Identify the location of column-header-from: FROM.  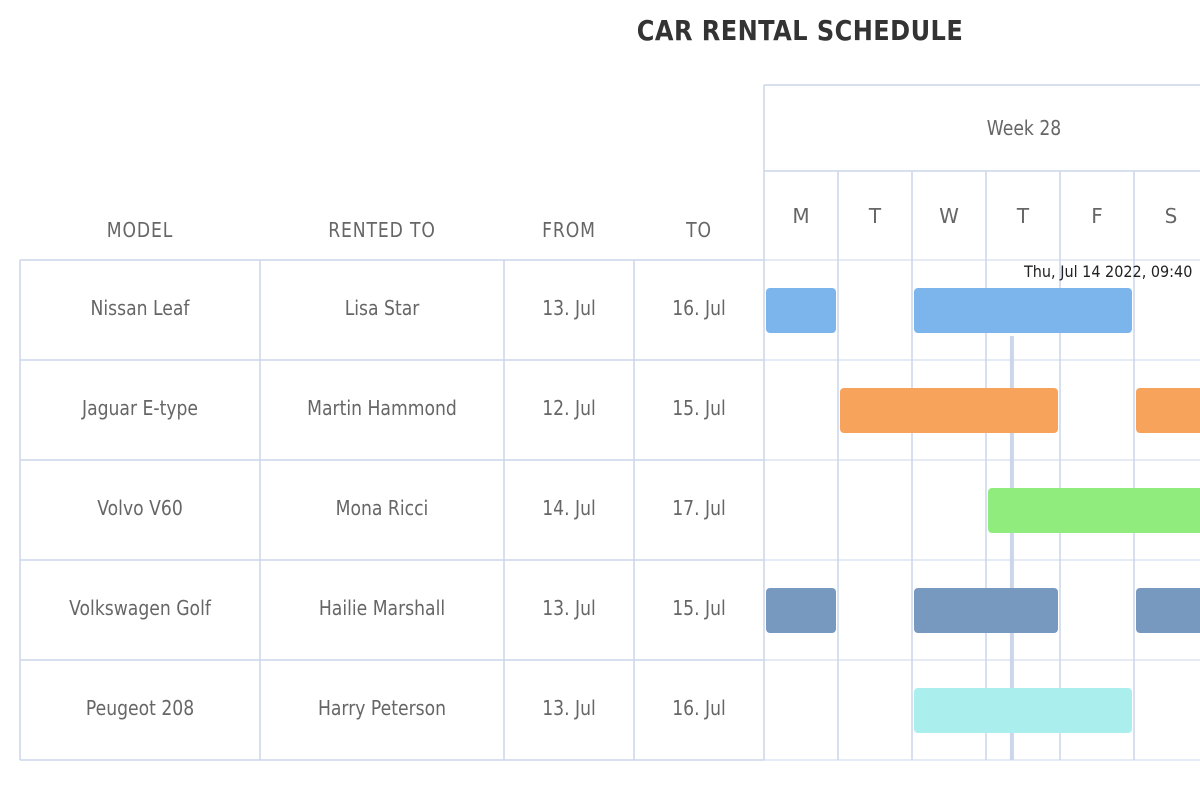
(569, 230).